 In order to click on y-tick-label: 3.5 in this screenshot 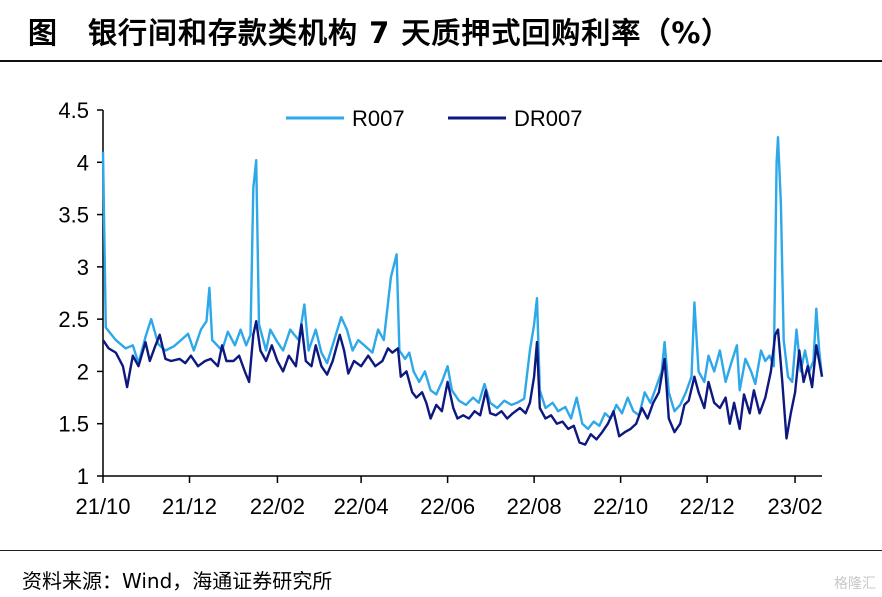, I will do `click(73, 215)`.